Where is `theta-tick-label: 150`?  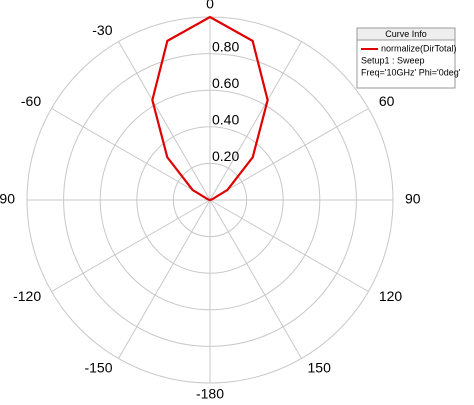 theta-tick-label: 150 is located at coordinates (320, 368).